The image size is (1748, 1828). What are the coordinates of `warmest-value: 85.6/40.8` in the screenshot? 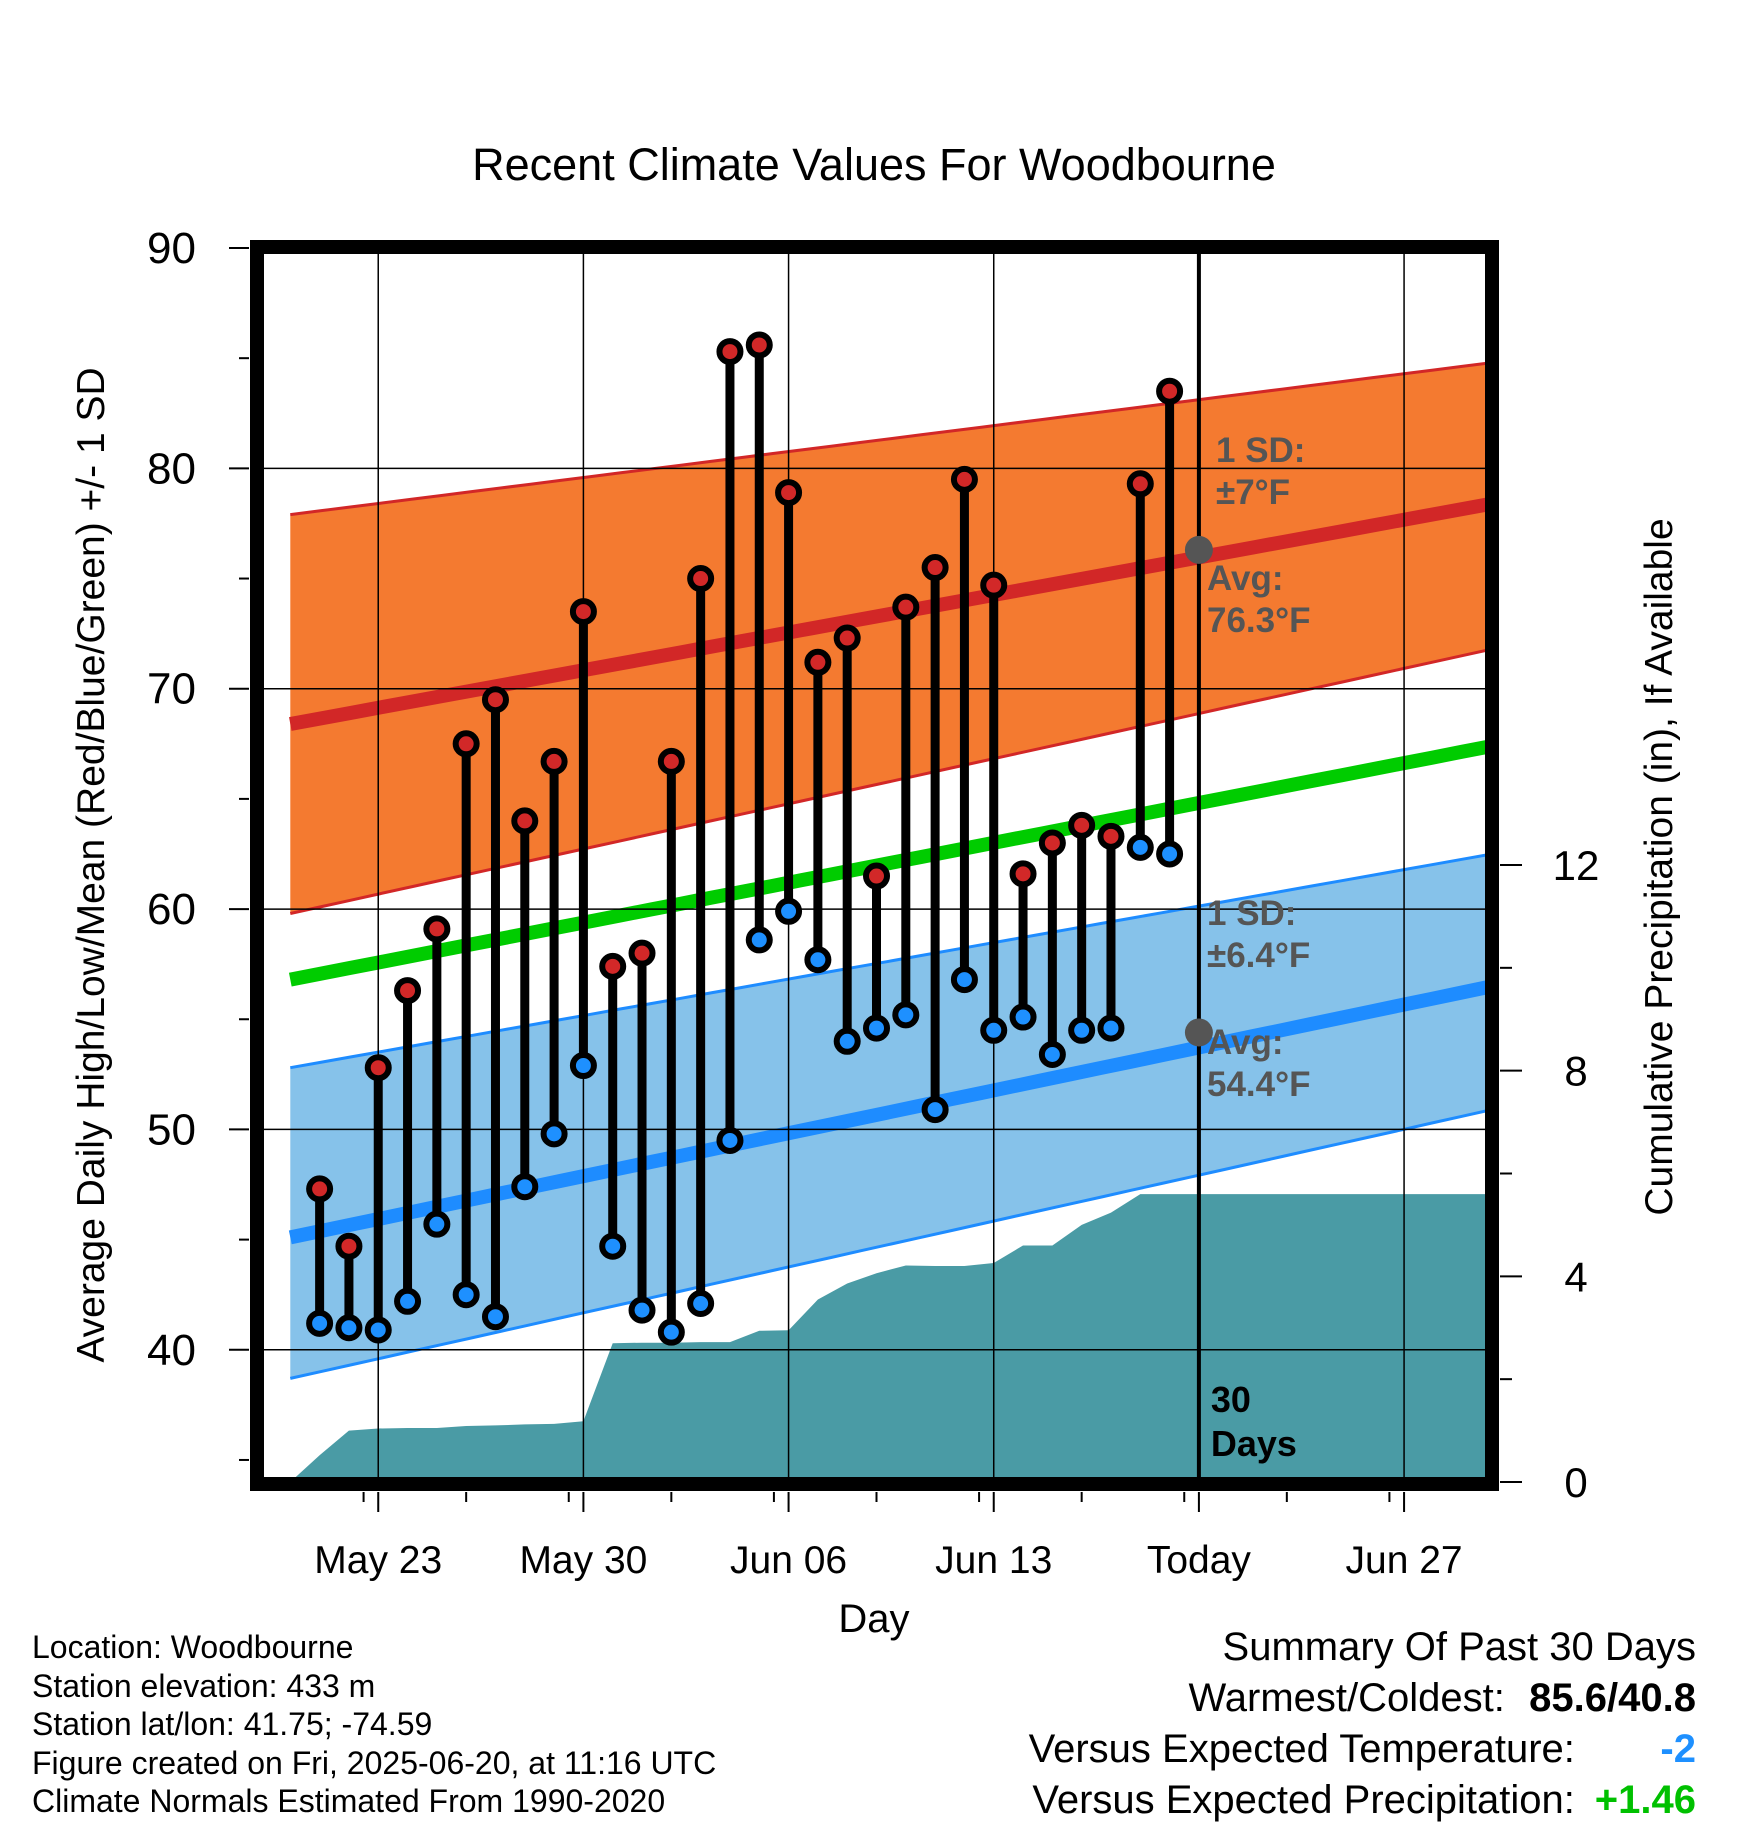 It's located at (1612, 1698).